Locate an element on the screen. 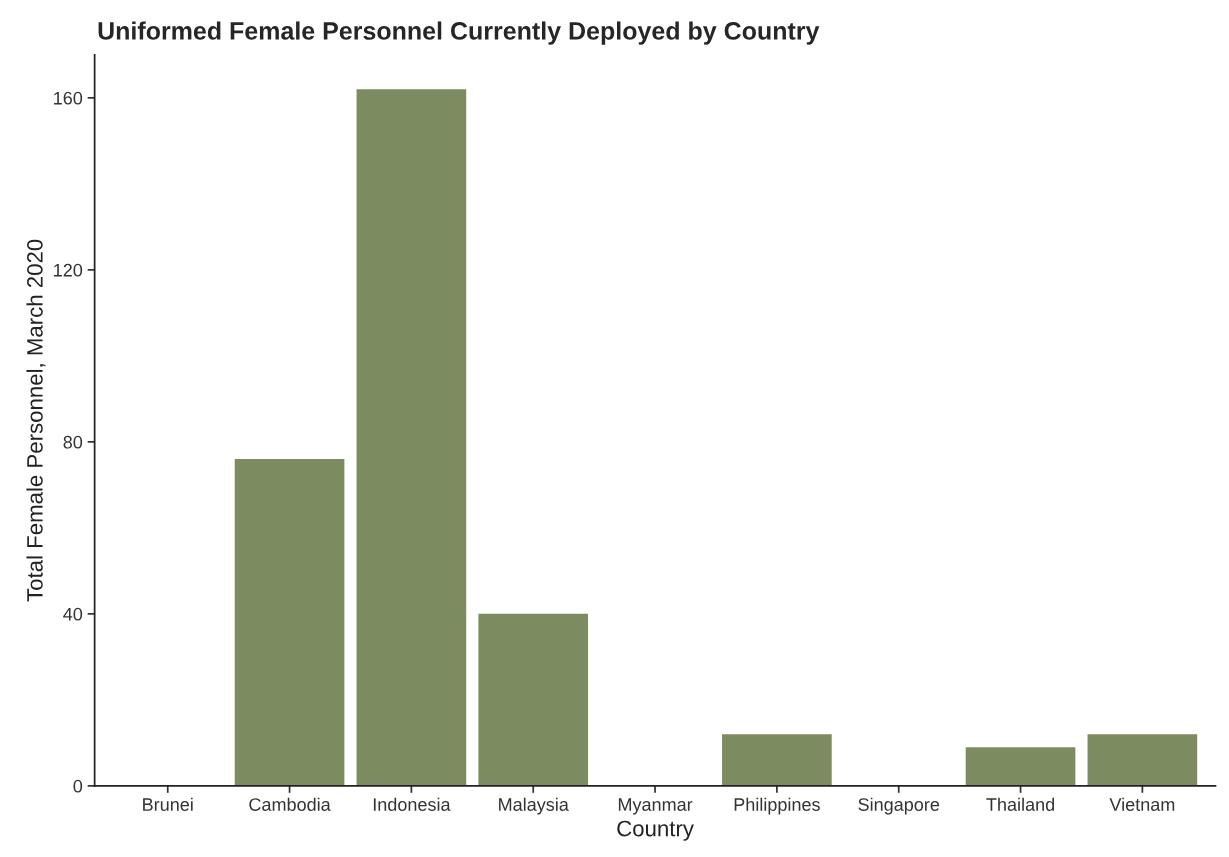  chart-title: Uniformed Female Personnel Currently Deployed by Country is located at coordinates (459, 33).